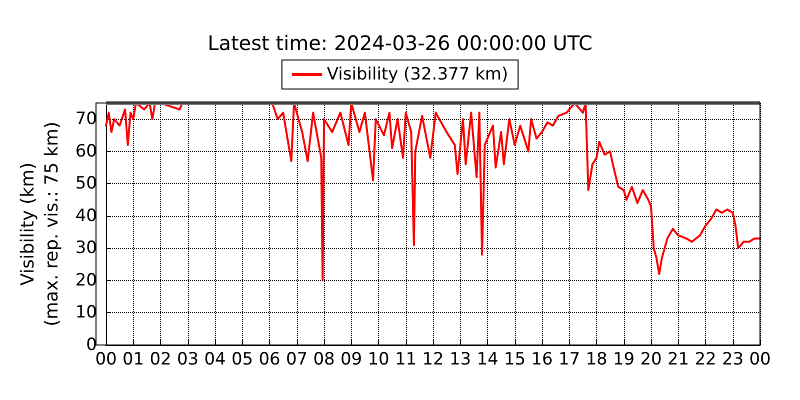 The image size is (800, 400). I want to click on x-tick-label: 09, so click(351, 360).